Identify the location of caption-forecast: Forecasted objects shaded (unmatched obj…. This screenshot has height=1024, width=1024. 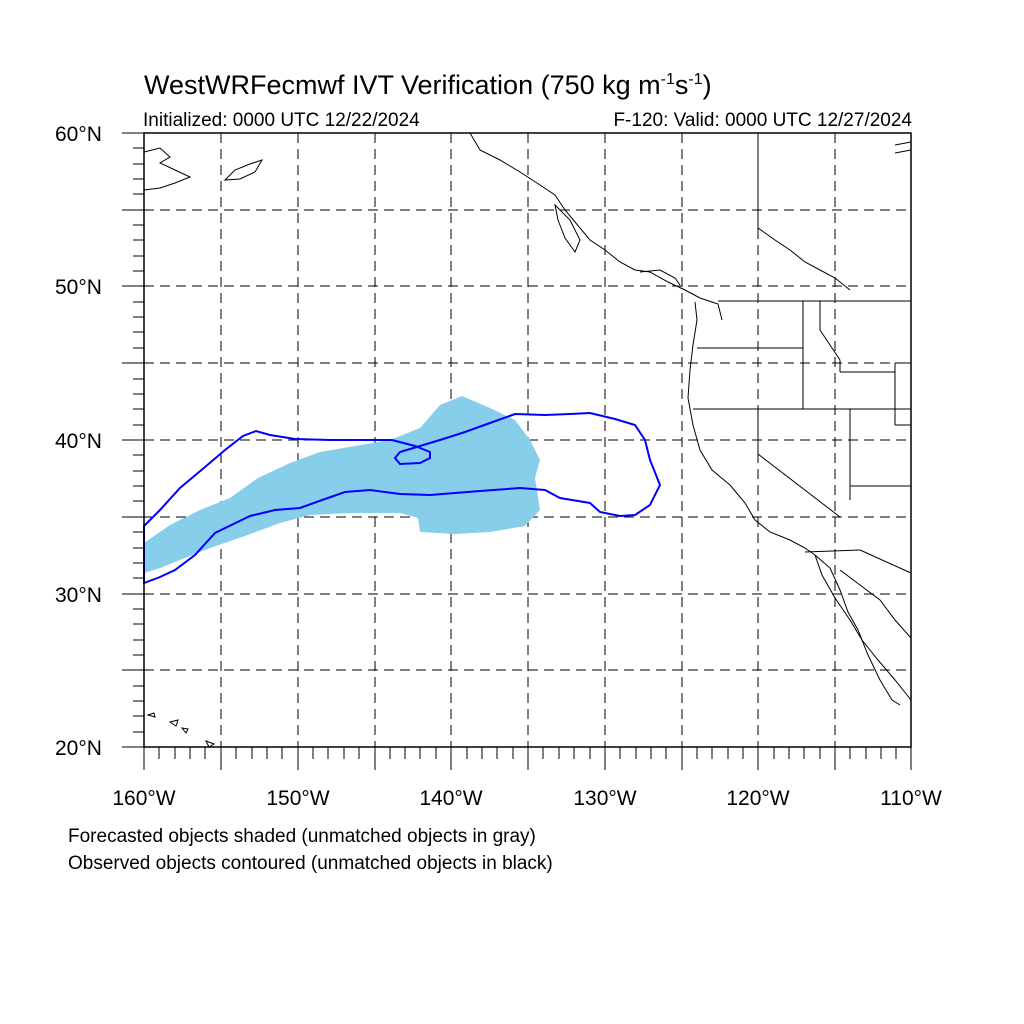
(302, 836).